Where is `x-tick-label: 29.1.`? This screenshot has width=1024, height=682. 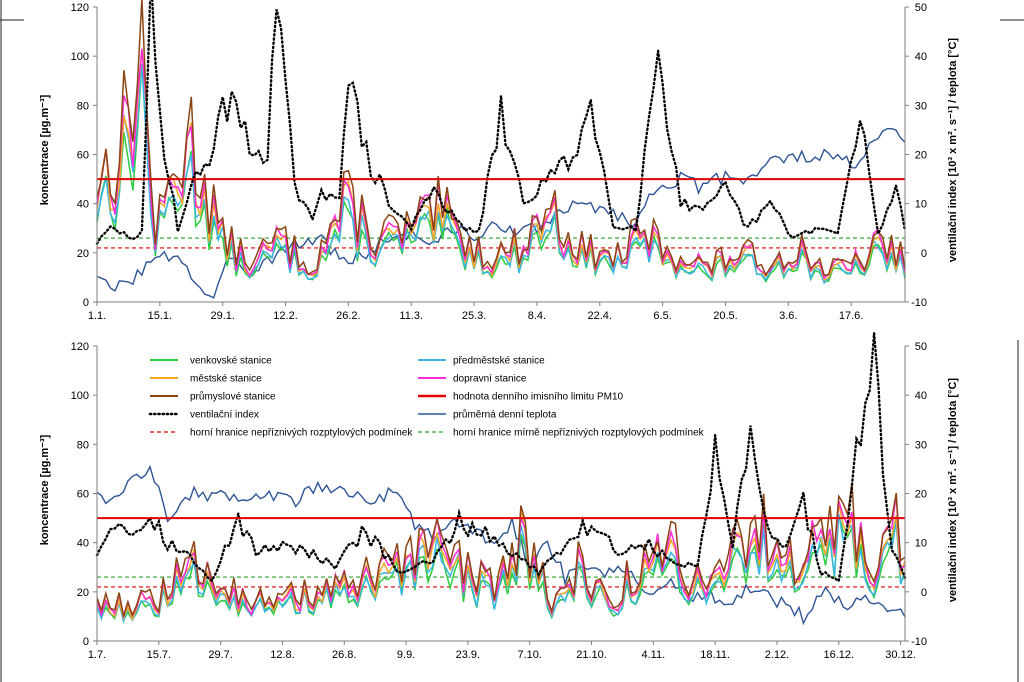
x-tick-label: 29.1. is located at coordinates (222, 316).